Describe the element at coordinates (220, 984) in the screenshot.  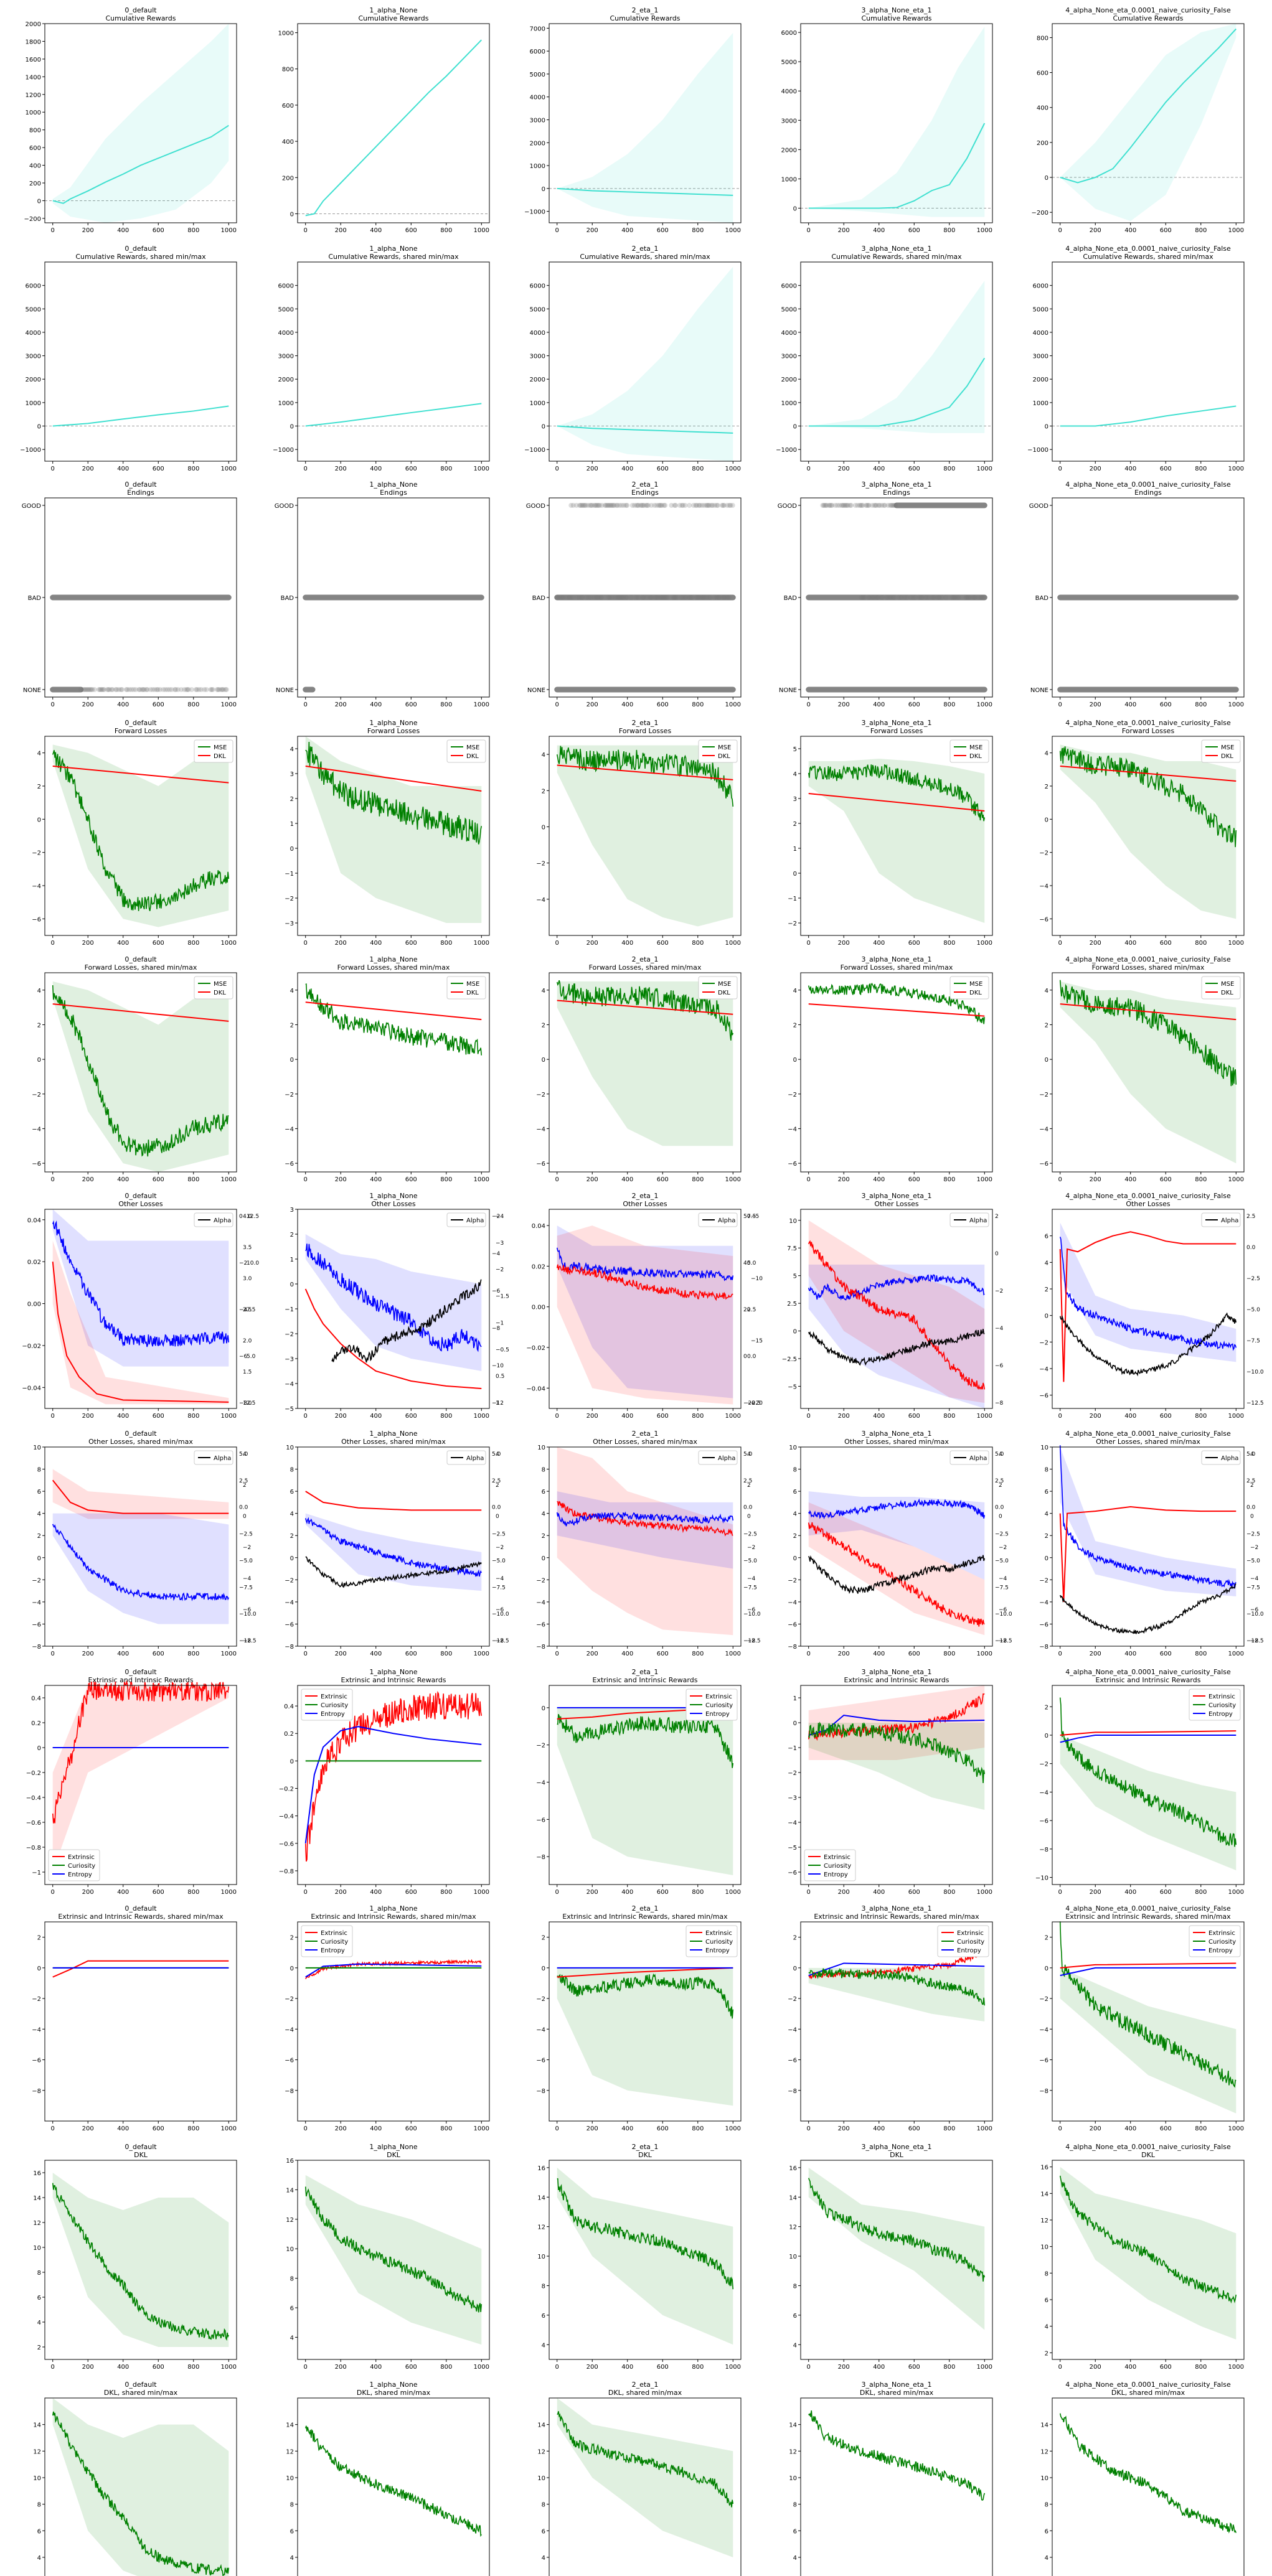
I see `legend-label: MSE` at that location.